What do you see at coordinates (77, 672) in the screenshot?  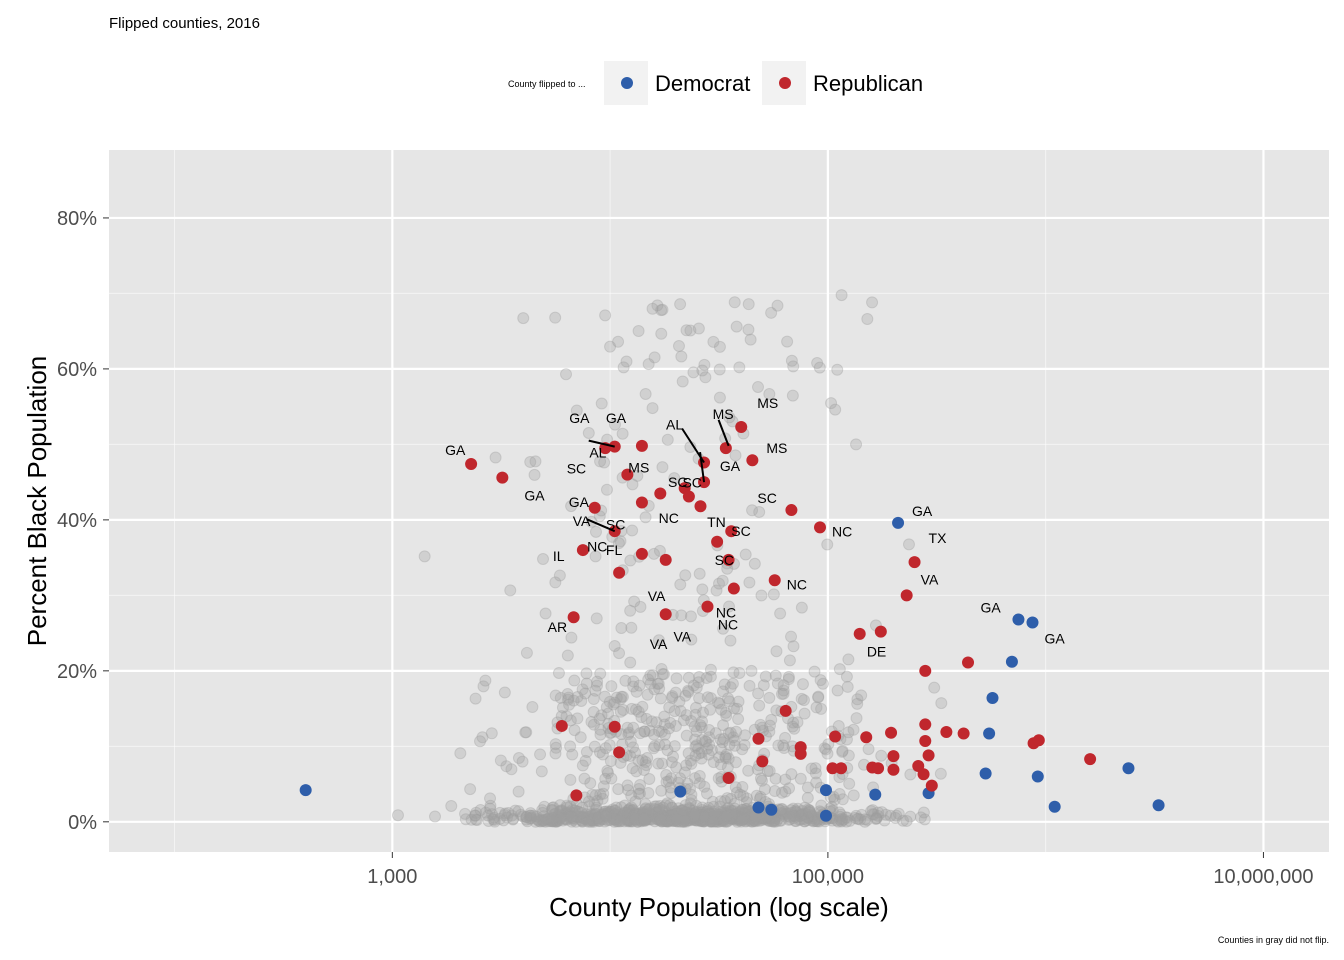 I see `y-tick-label: 20%` at bounding box center [77, 672].